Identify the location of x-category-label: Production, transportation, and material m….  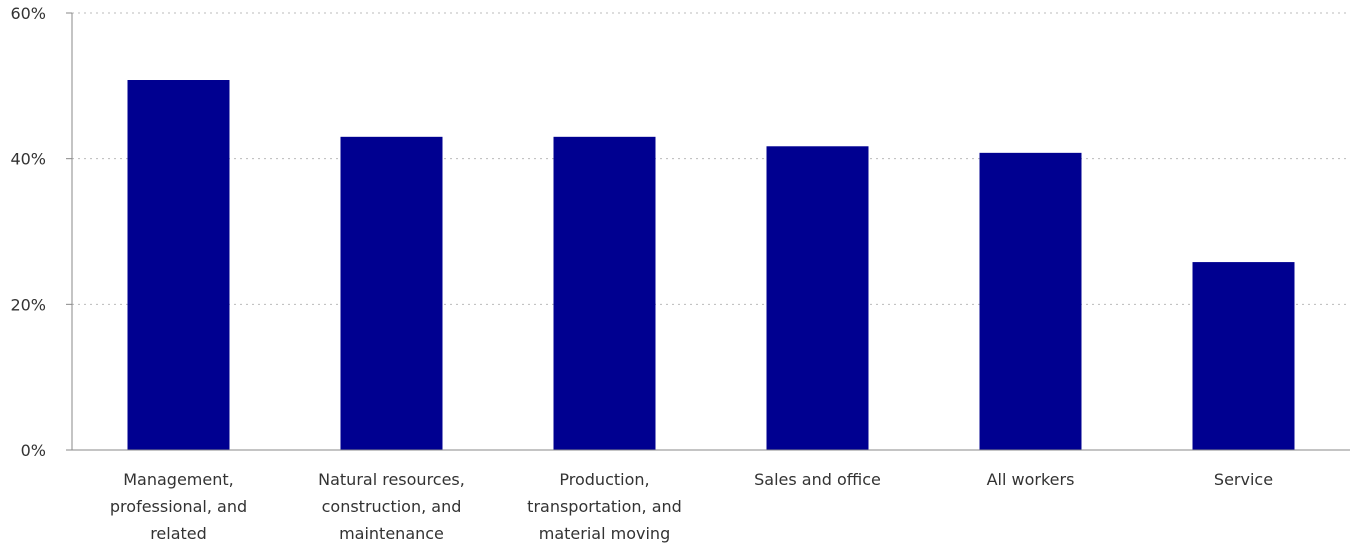
(604, 506).